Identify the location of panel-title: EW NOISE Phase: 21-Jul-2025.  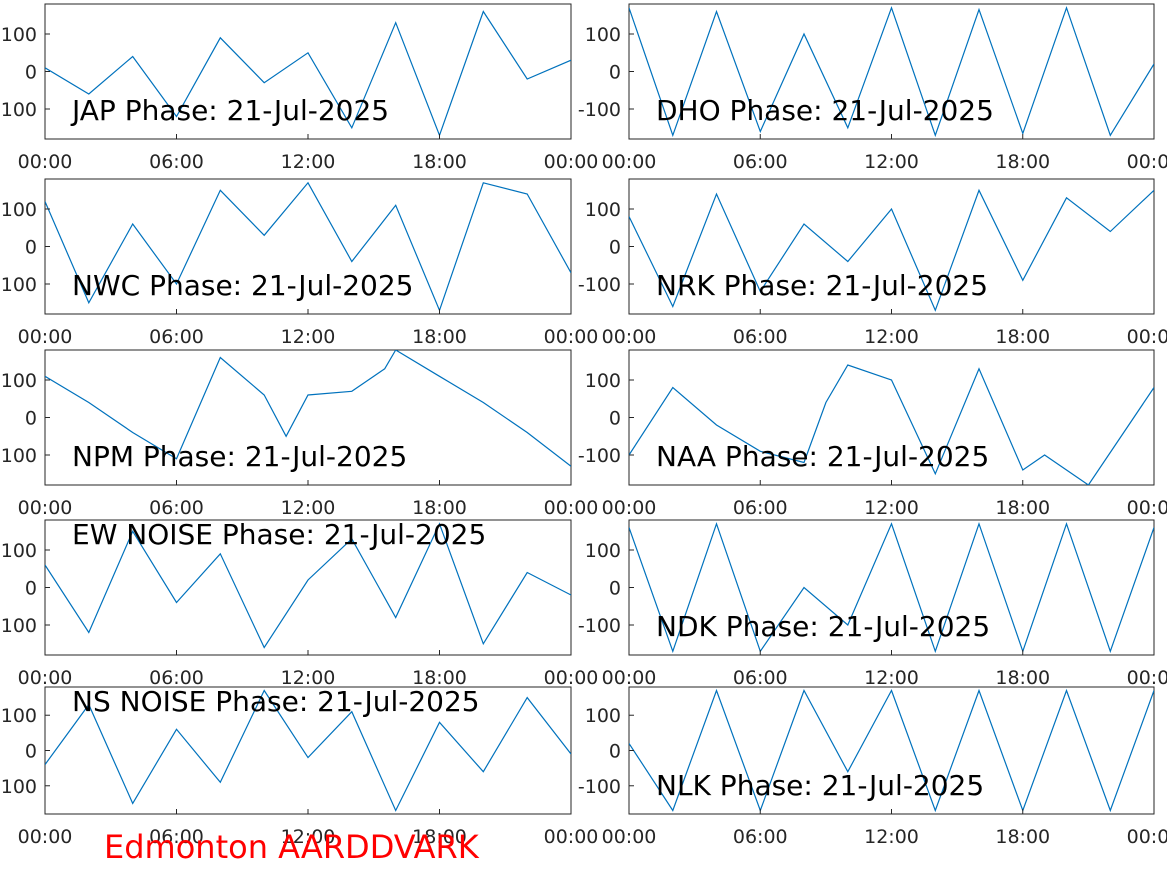
(279, 534).